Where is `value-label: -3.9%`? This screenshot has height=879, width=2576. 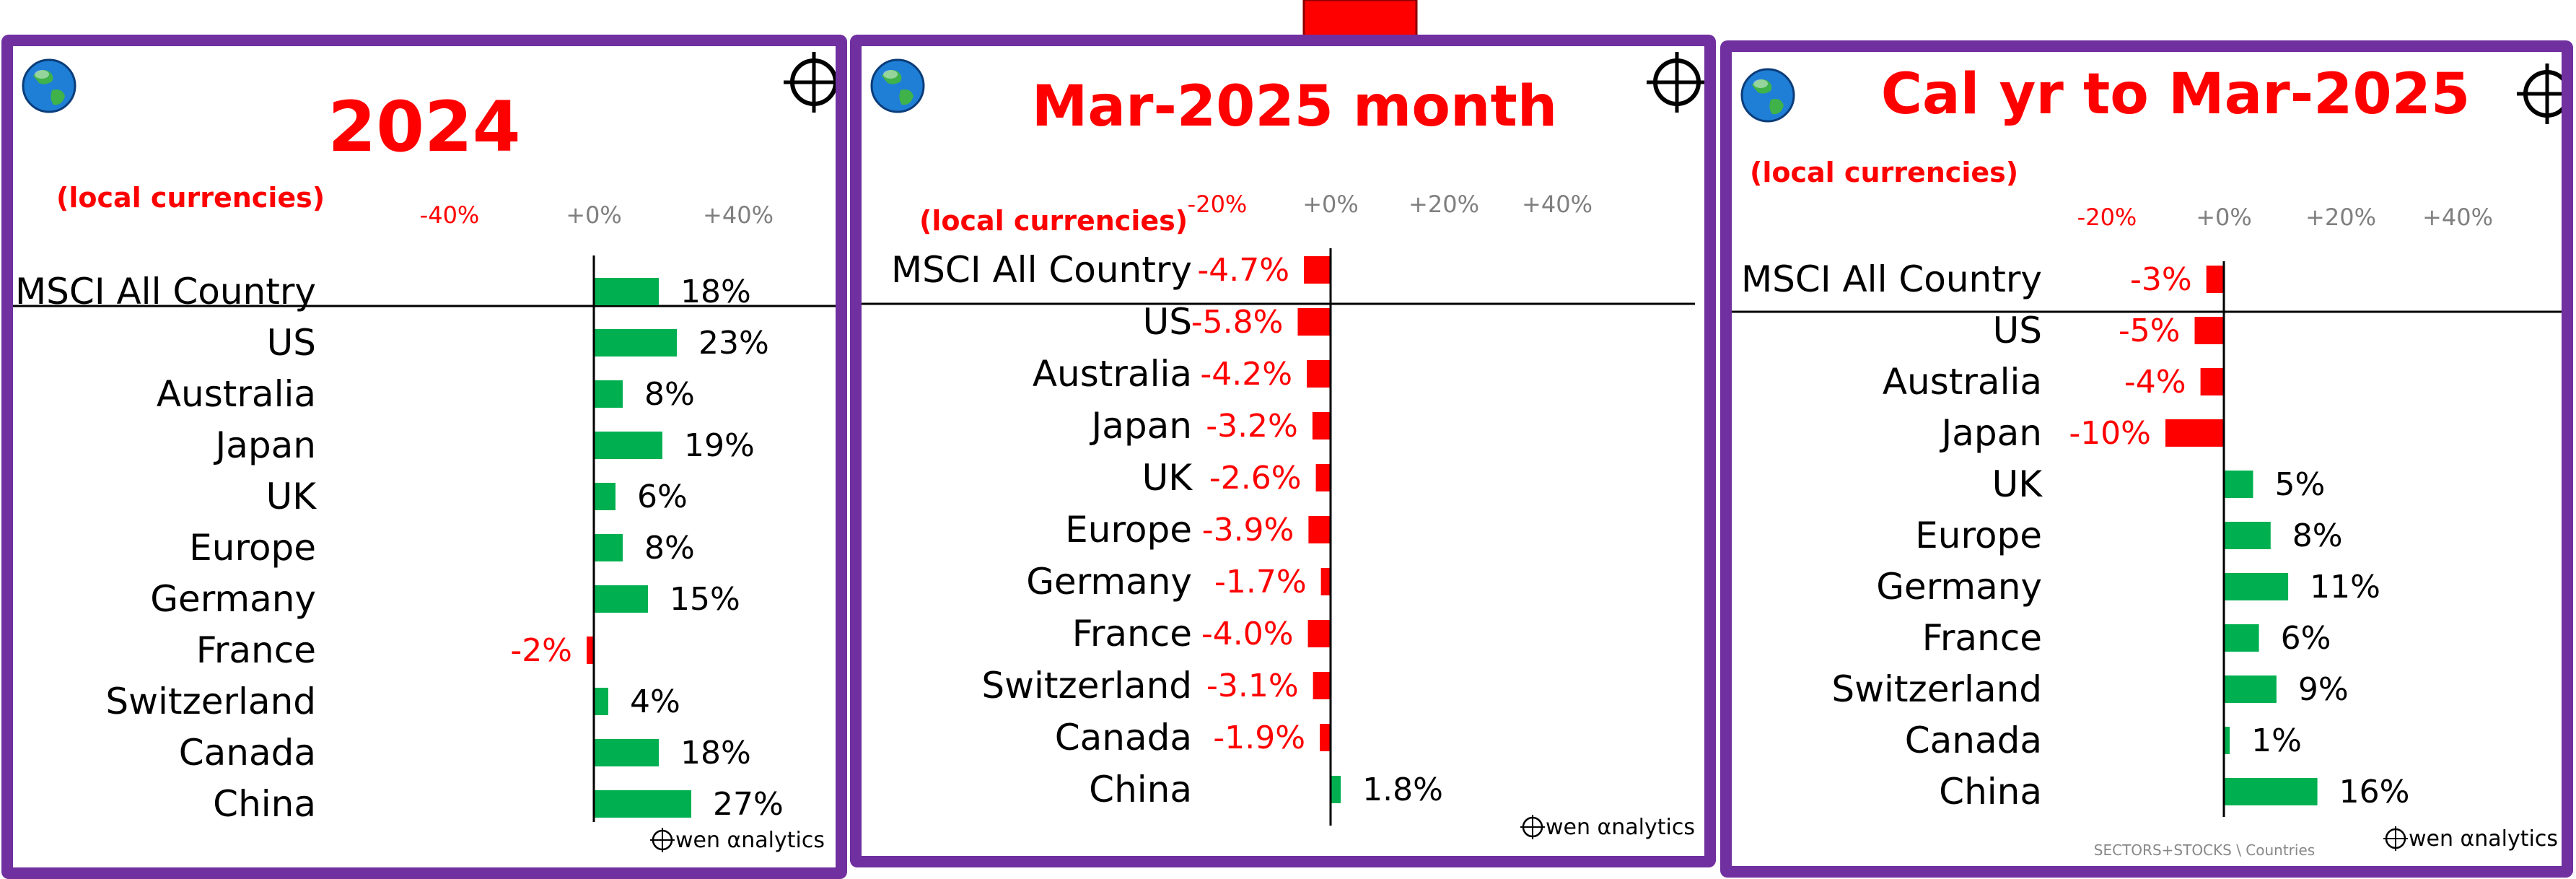 value-label: -3.9% is located at coordinates (1248, 530).